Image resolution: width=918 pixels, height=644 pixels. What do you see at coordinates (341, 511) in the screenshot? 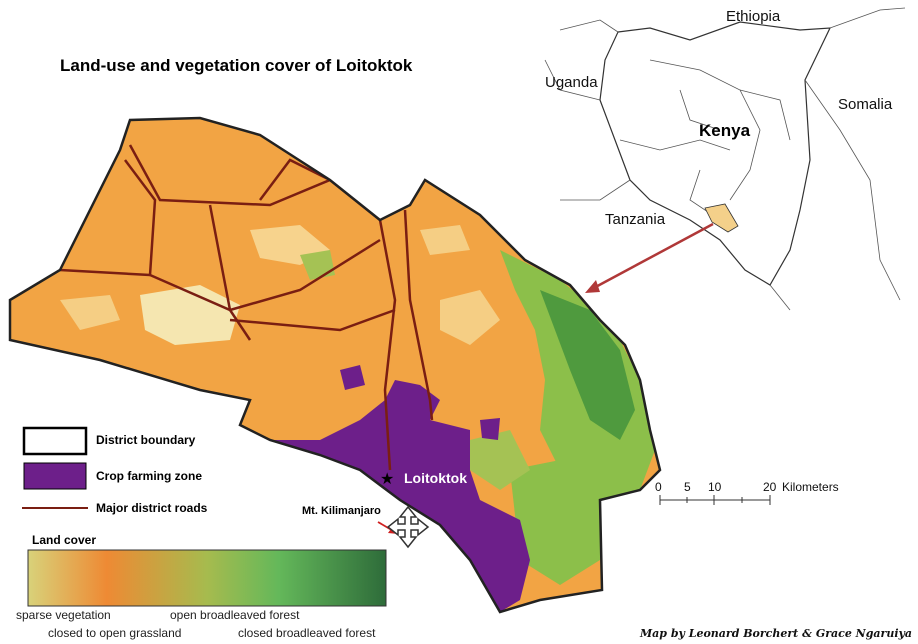
I see `mountain-label: Mt. Kilimanjaro` at bounding box center [341, 511].